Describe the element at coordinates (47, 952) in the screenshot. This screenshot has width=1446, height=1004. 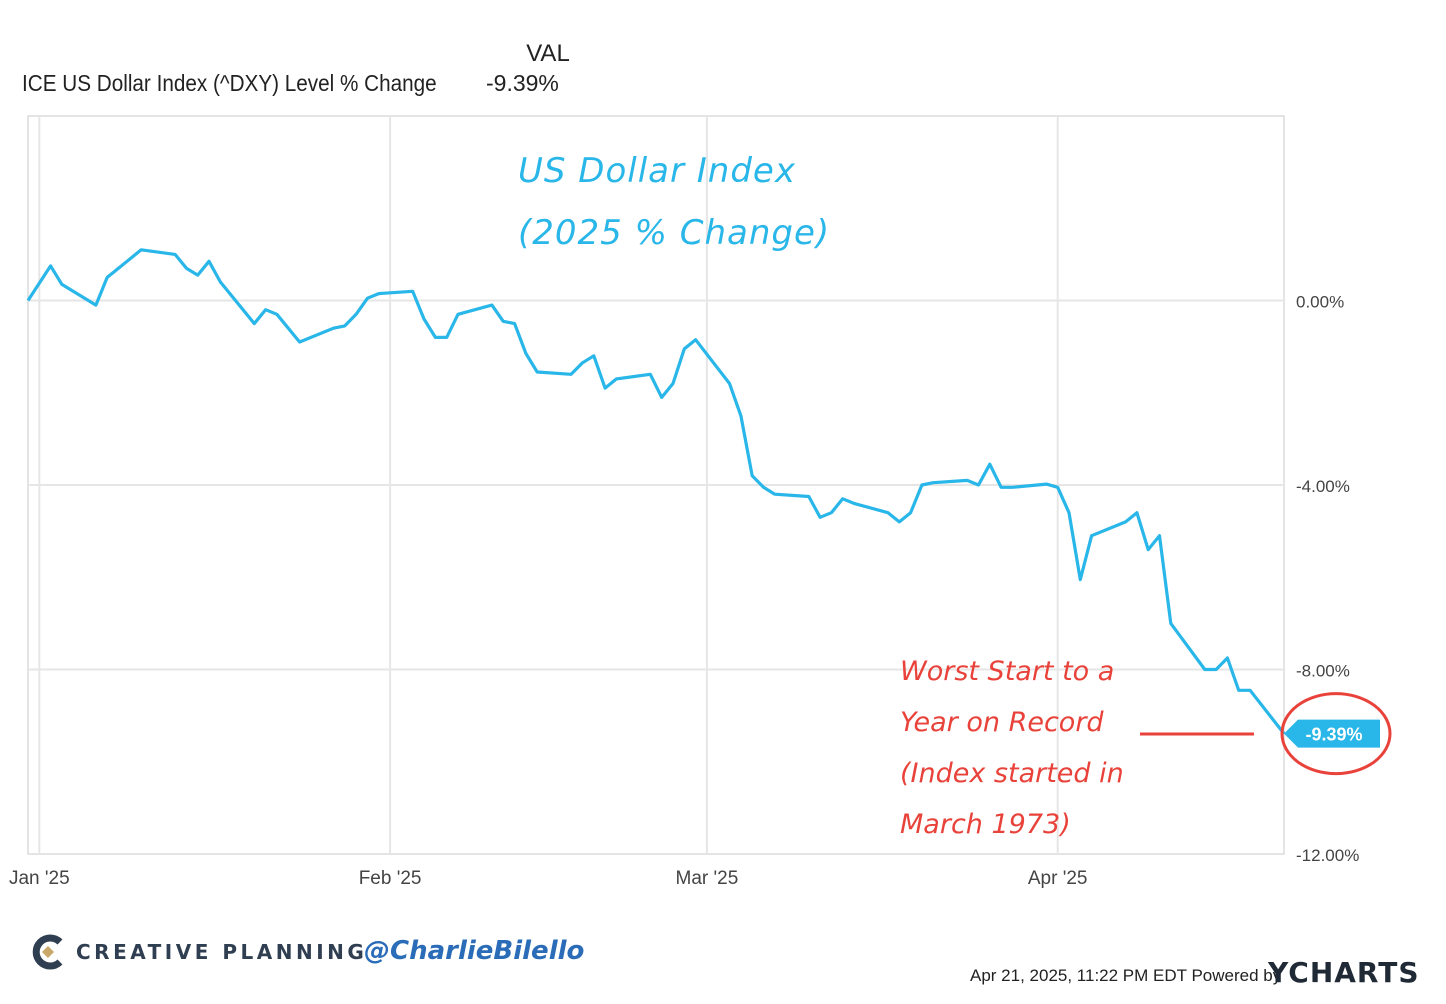
I see `creative-planning-logo-icon` at that location.